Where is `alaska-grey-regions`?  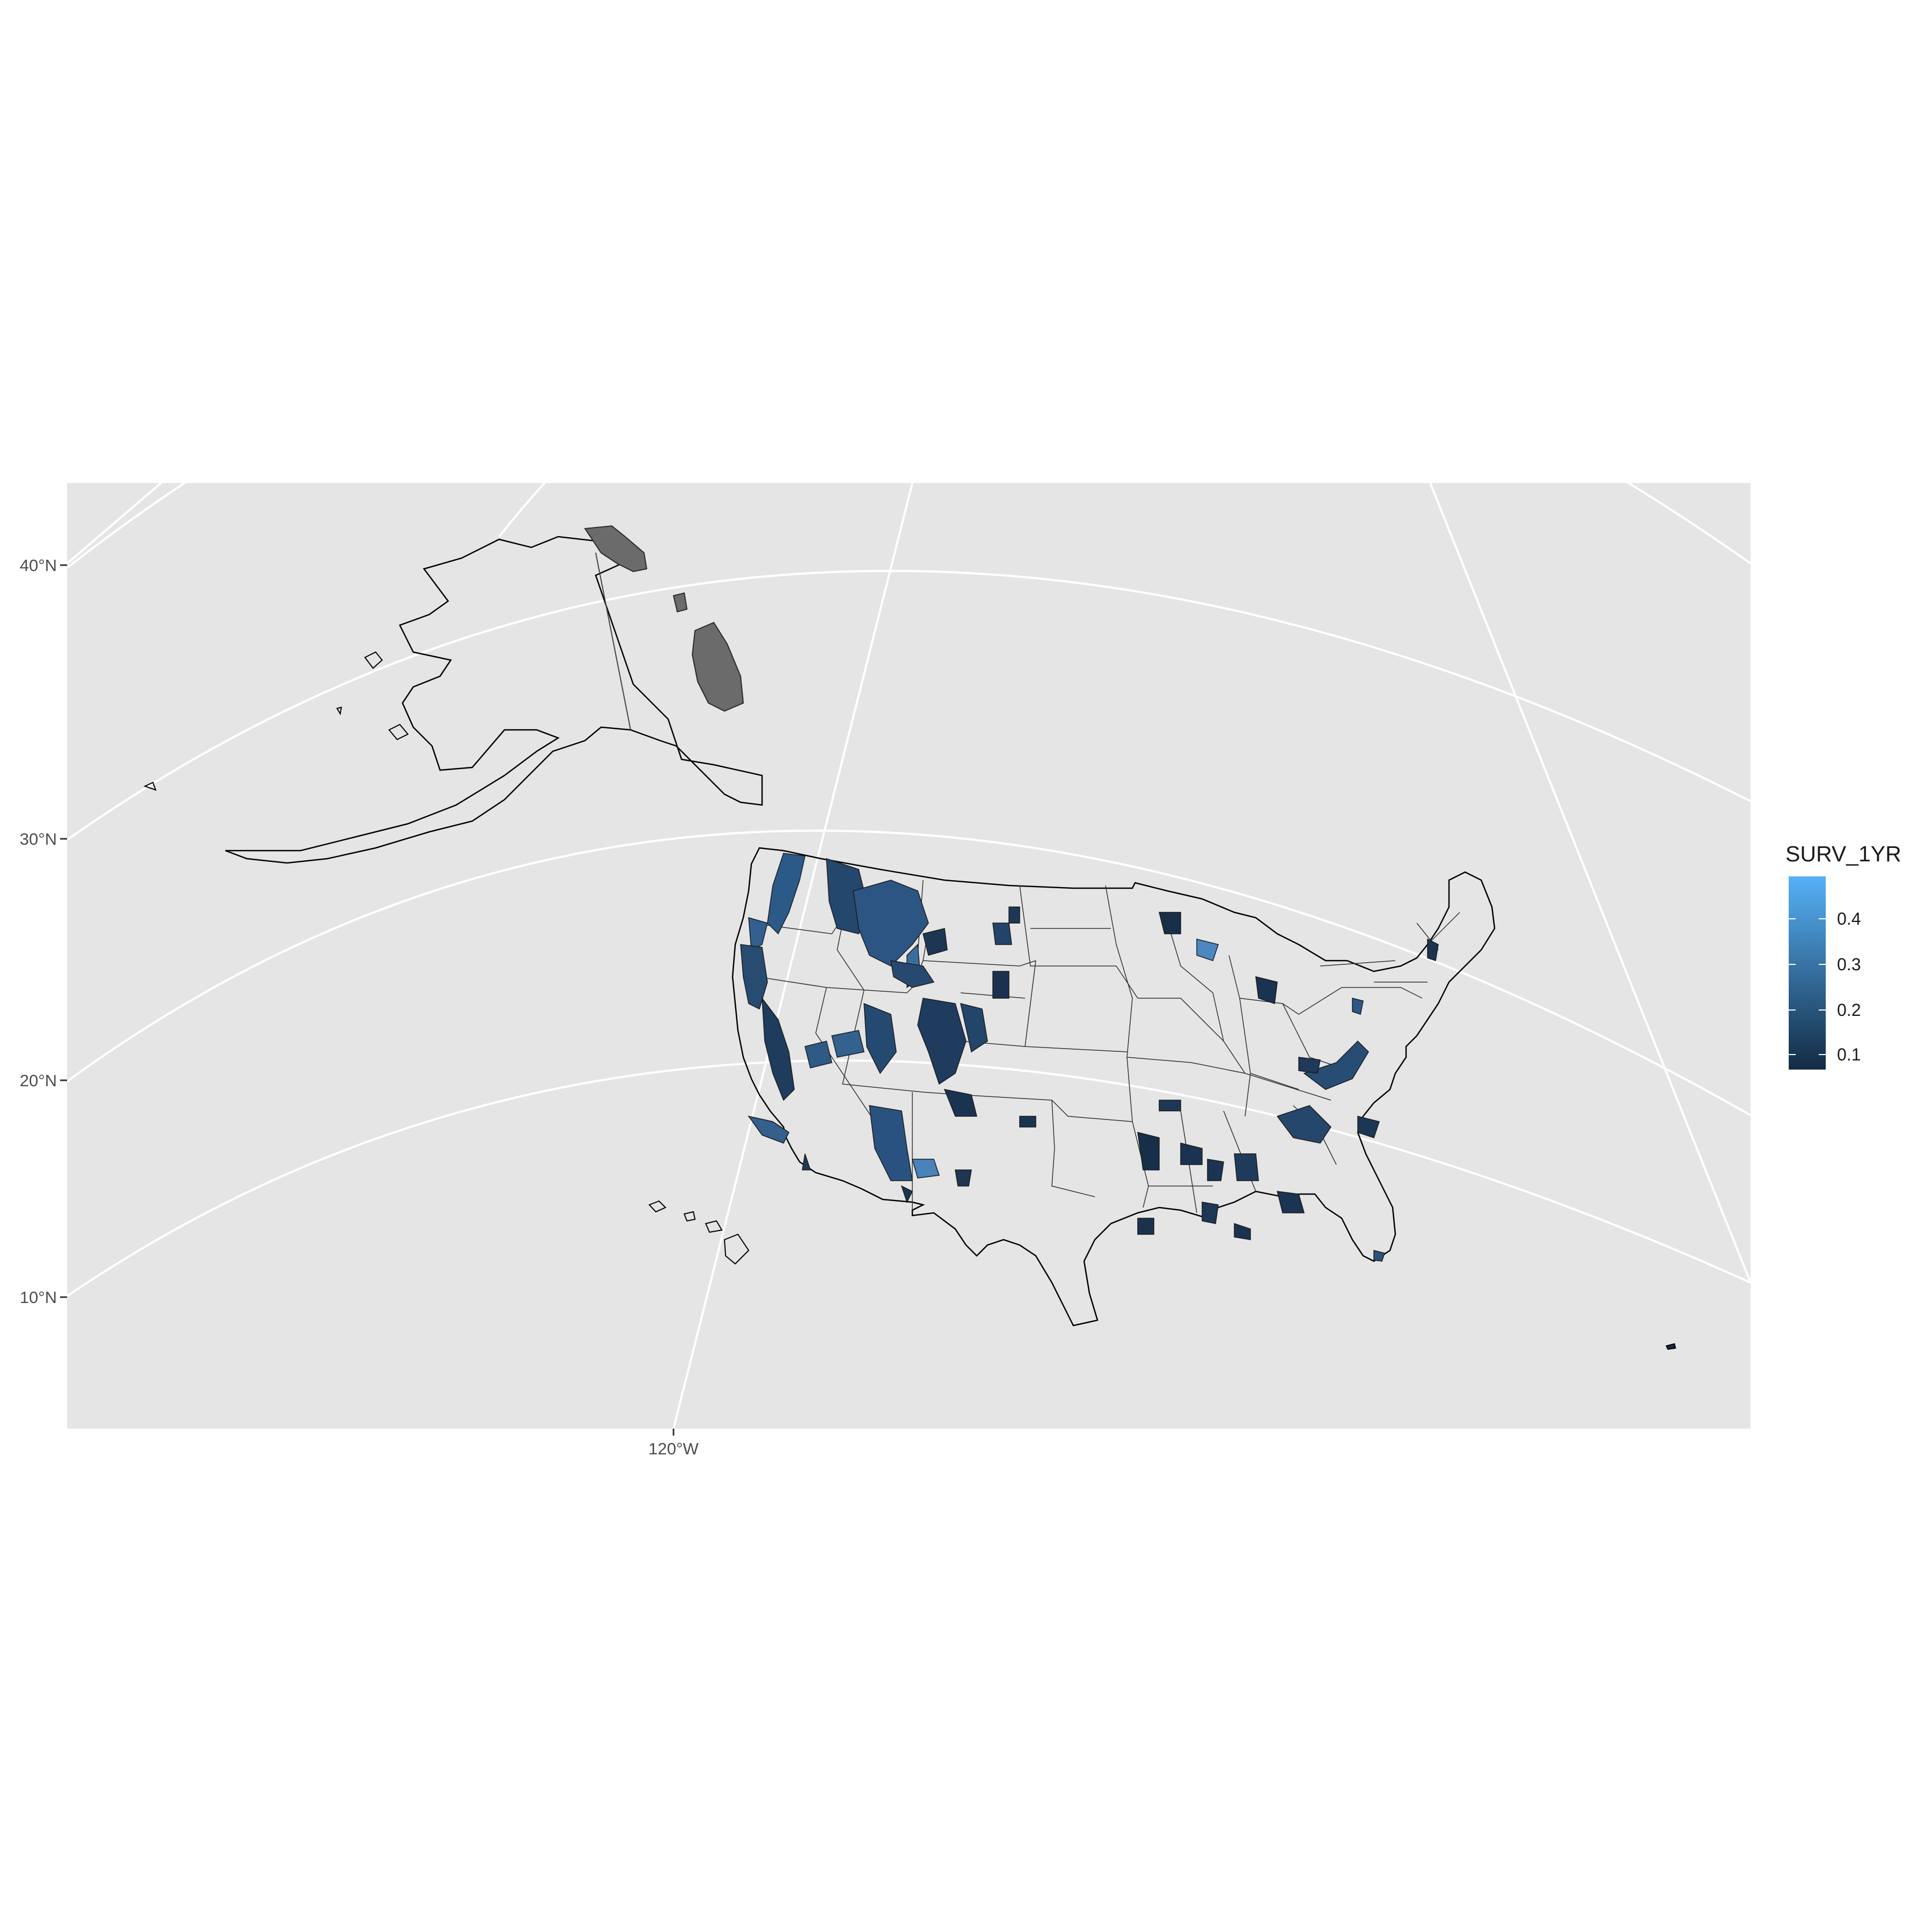
alaska-grey-regions is located at coordinates (664, 618).